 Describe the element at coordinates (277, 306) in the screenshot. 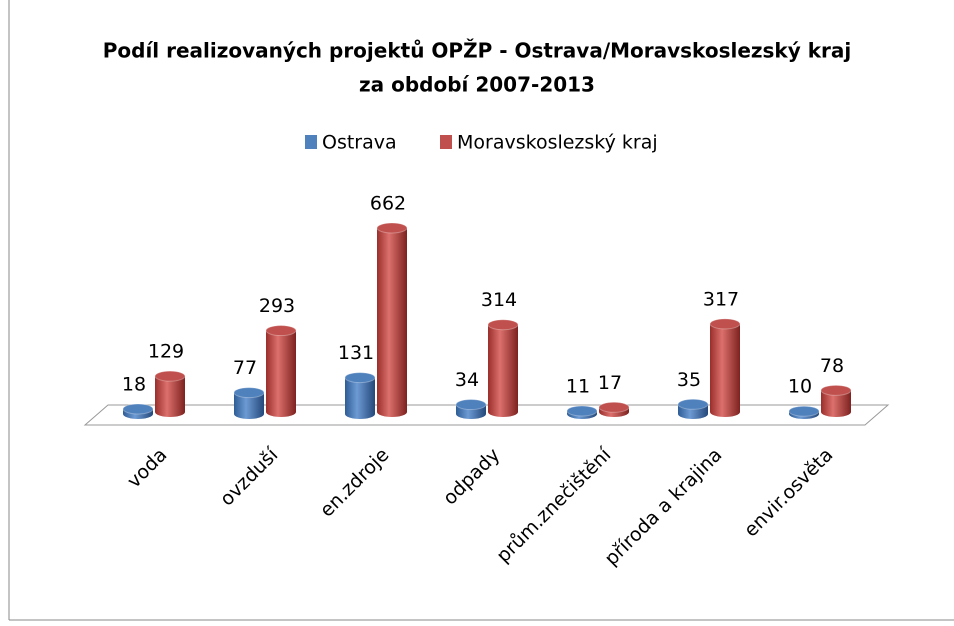

I see `data-label: 293` at that location.